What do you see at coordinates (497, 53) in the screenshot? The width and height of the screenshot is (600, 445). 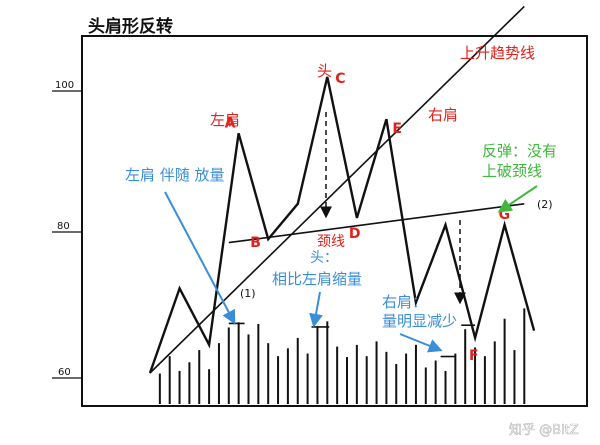 I see `uptrend-label: 上升趋势线` at bounding box center [497, 53].